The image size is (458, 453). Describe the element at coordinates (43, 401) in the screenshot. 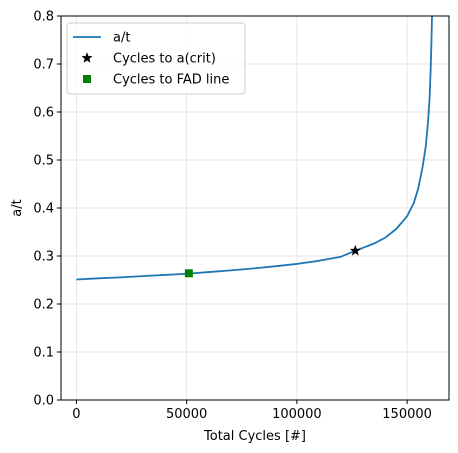

I see `y-tick-label: 0.0` at that location.